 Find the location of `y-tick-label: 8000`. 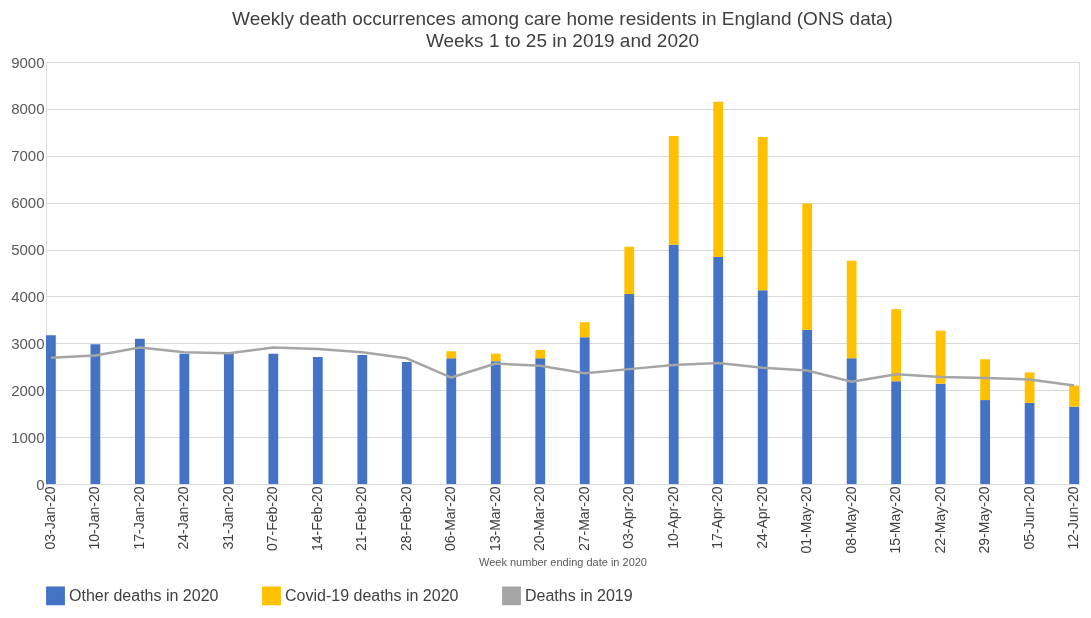

y-tick-label: 8000 is located at coordinates (28, 109).